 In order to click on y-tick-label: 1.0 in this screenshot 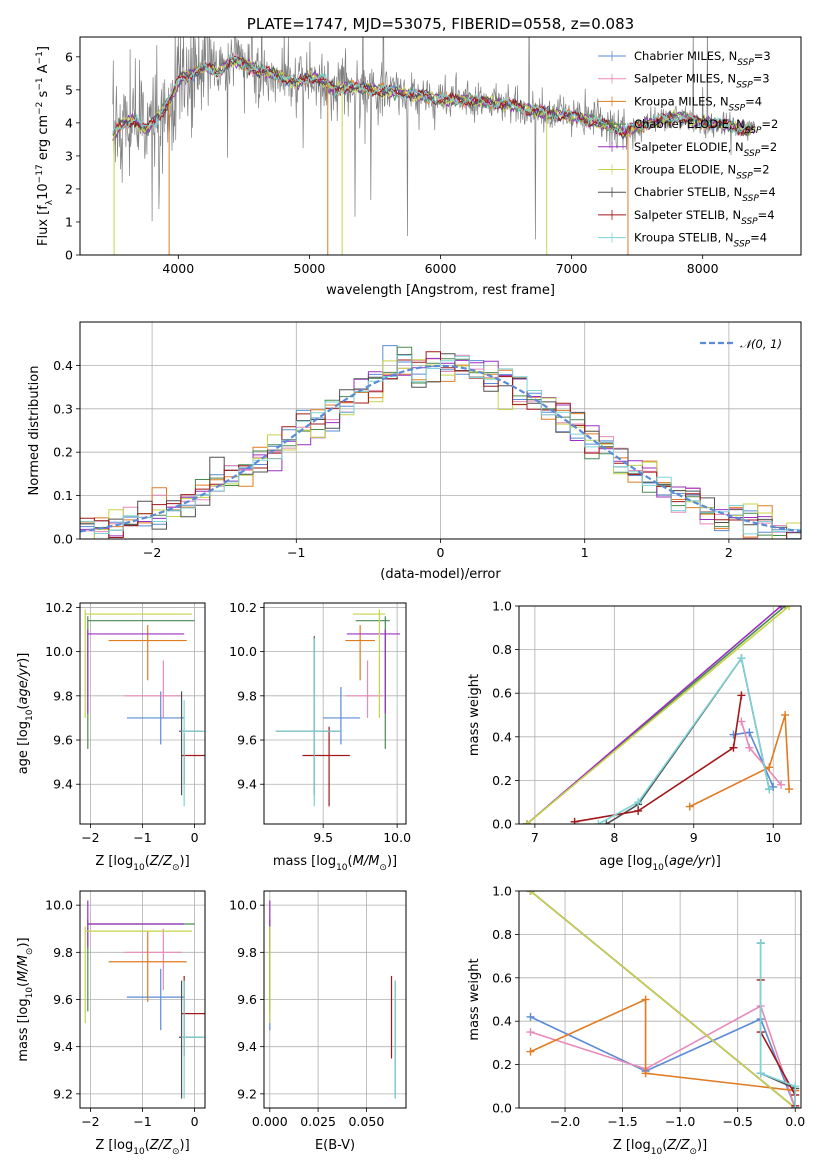, I will do `click(502, 606)`.